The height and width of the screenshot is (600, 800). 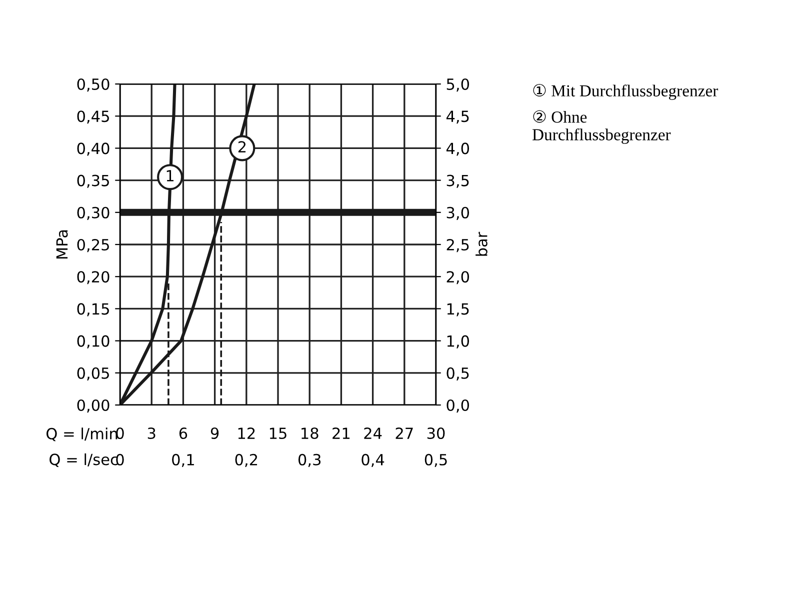 I want to click on x2-axis-title: Q = l/sec, so click(x=84, y=460).